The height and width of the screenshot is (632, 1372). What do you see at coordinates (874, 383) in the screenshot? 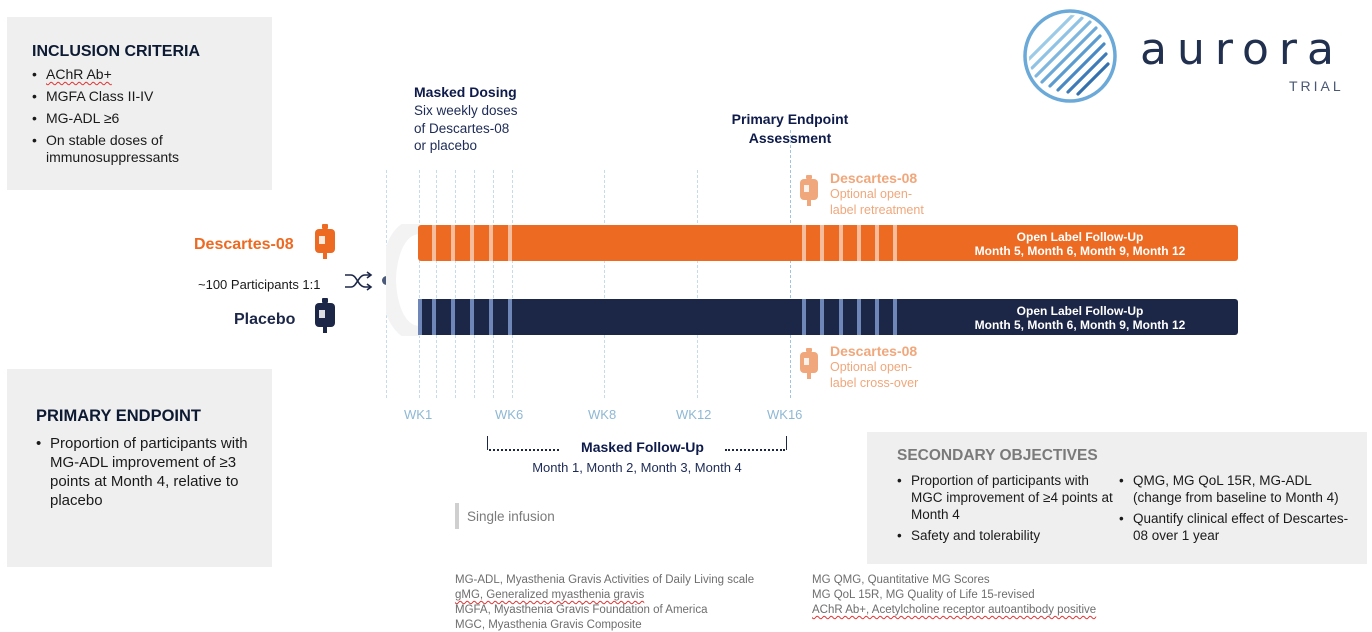
I see `crossover-line2: label cross-over` at bounding box center [874, 383].